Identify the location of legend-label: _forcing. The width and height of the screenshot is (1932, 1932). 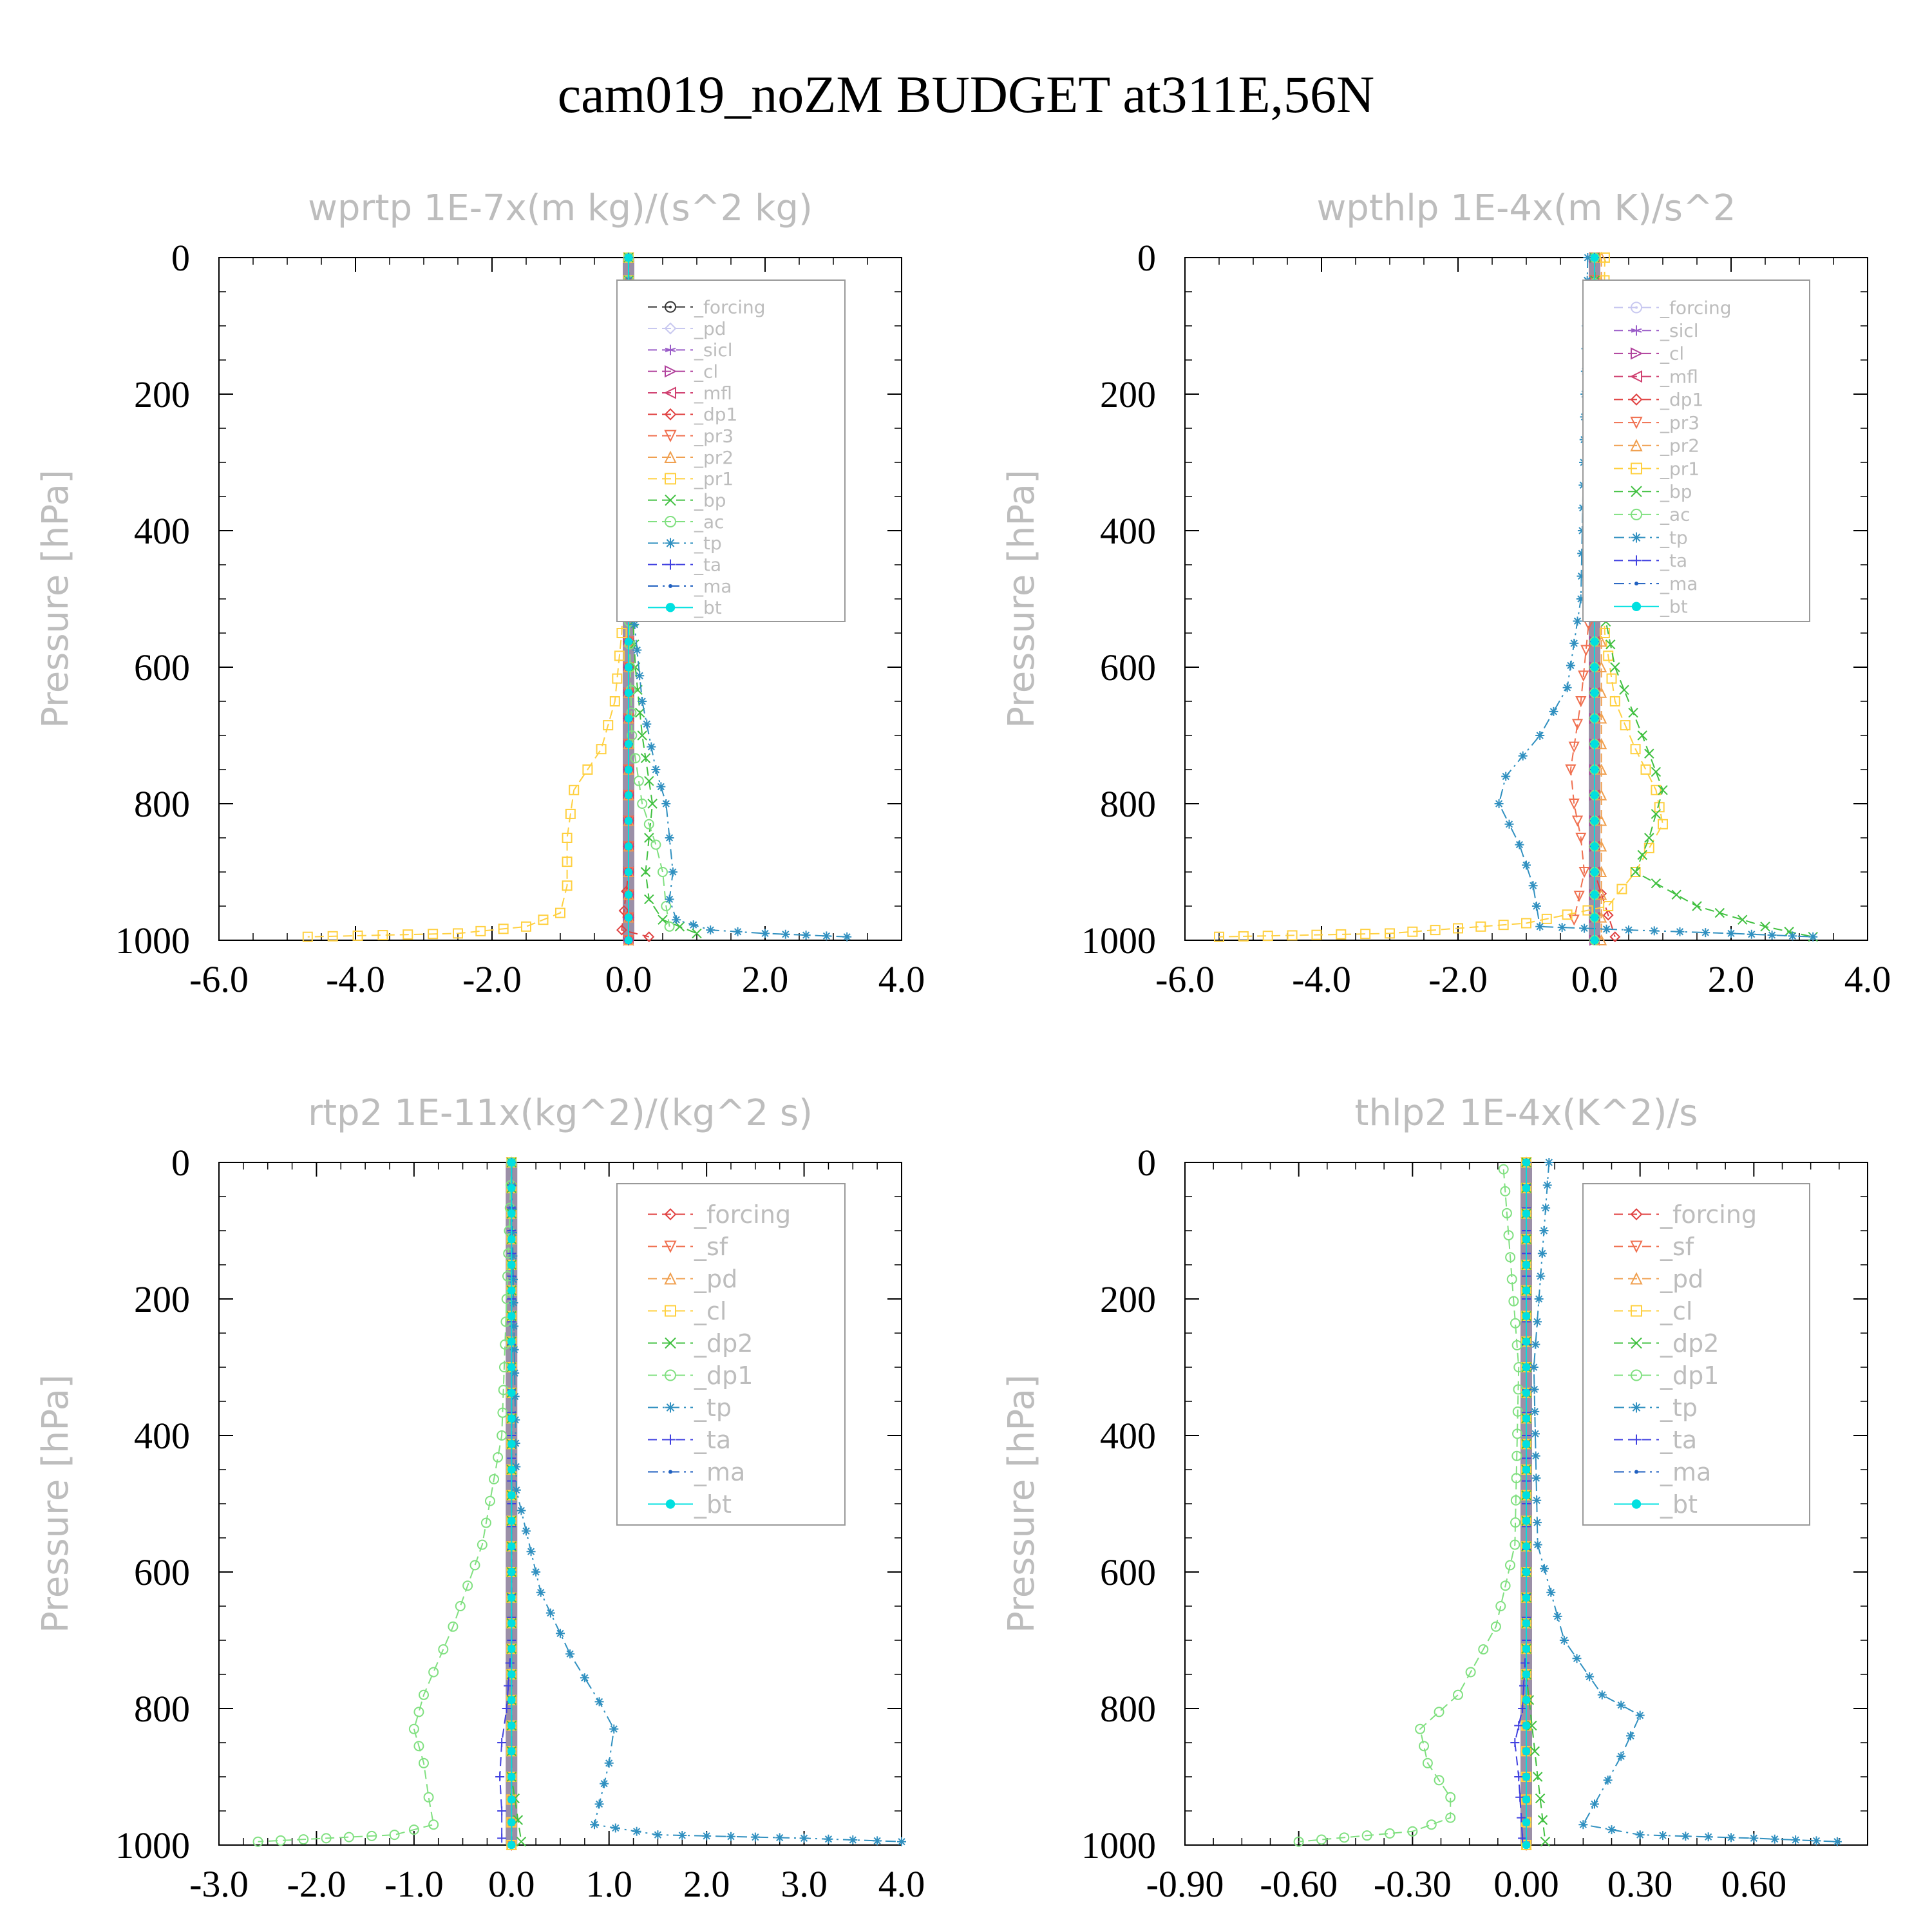
(743, 1214).